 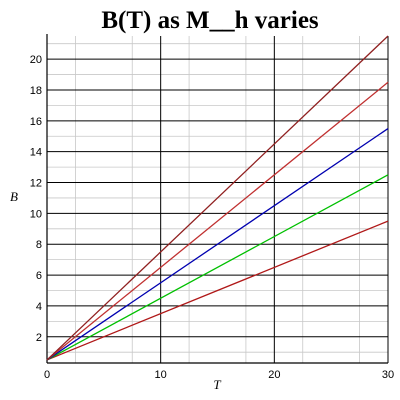 What do you see at coordinates (39, 245) in the screenshot?
I see `y-tick-label: 8` at bounding box center [39, 245].